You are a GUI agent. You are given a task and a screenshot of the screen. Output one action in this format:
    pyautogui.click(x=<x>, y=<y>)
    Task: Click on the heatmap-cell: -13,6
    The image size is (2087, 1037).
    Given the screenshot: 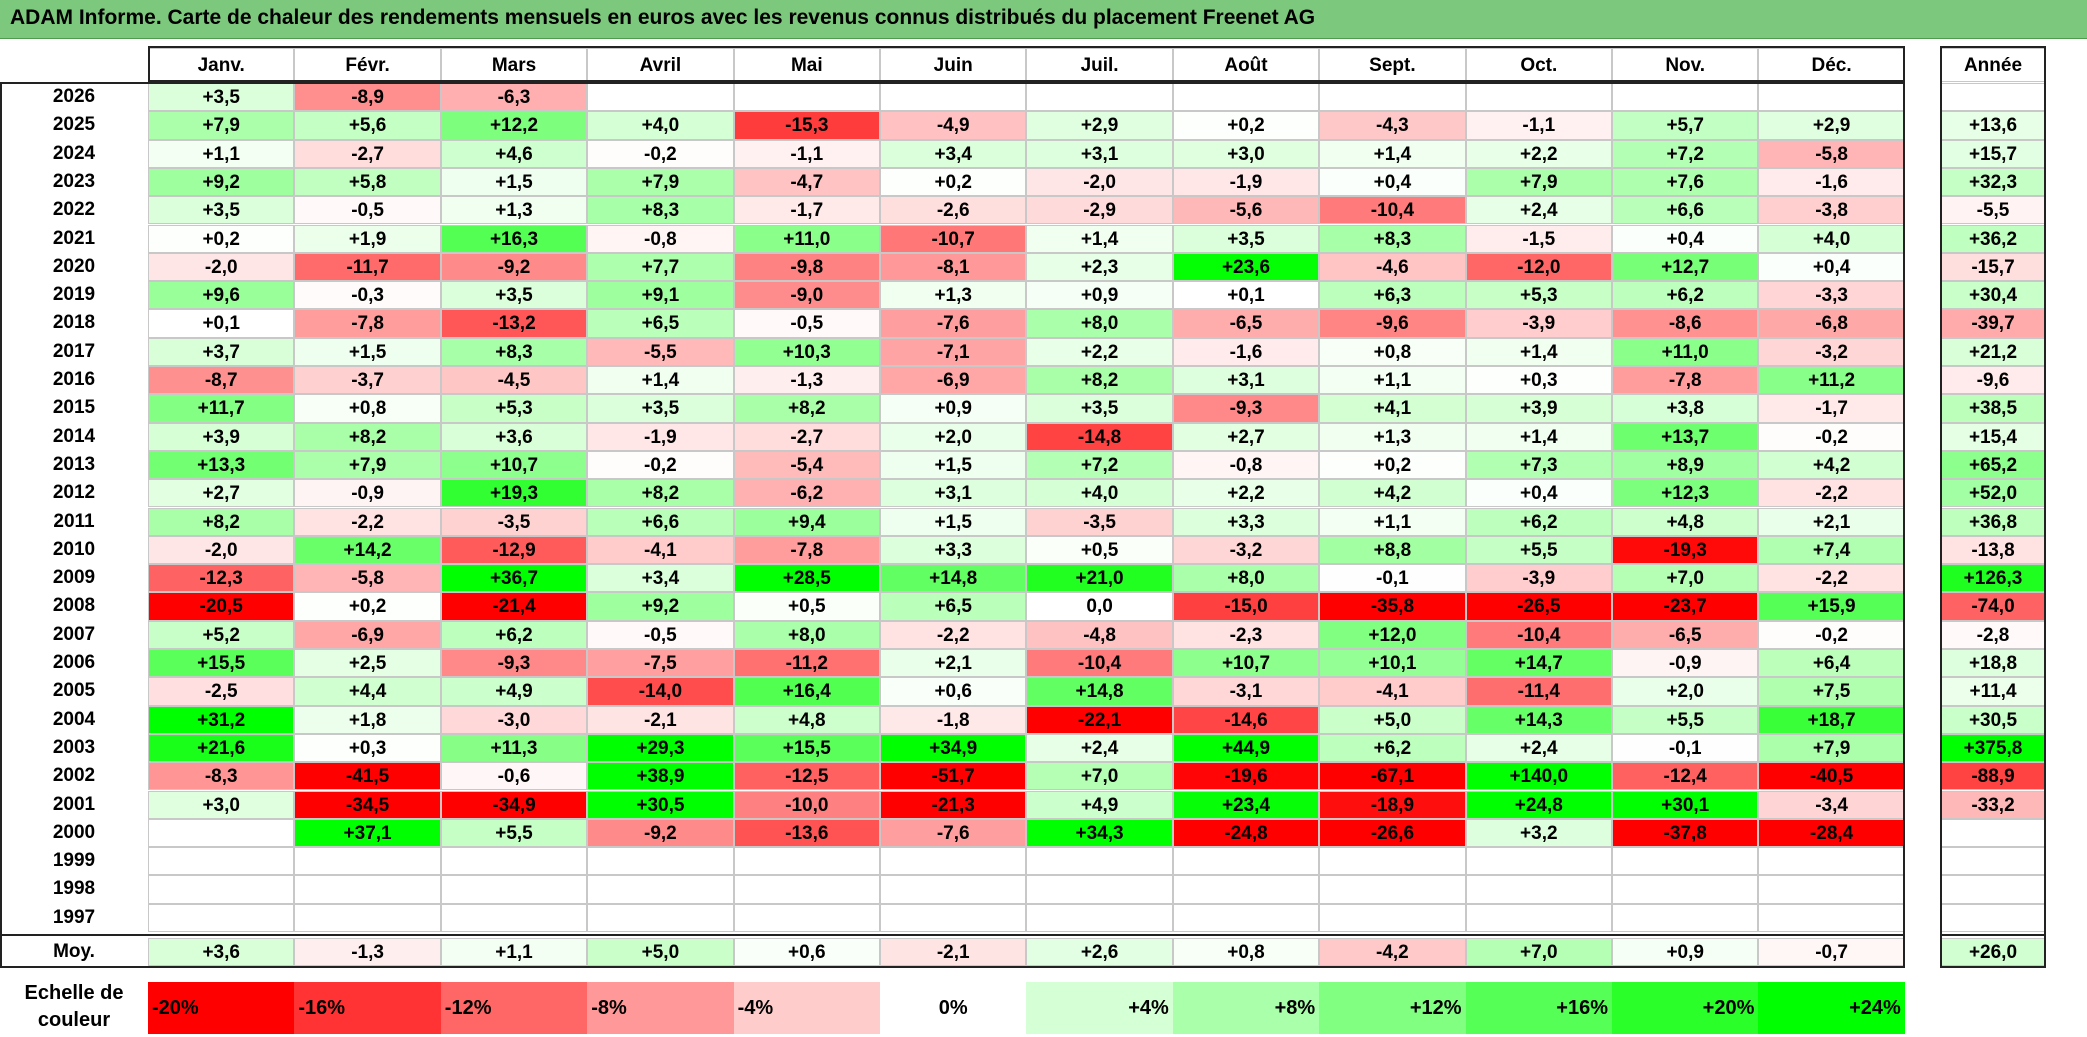 What is the action you would take?
    pyautogui.click(x=806, y=833)
    